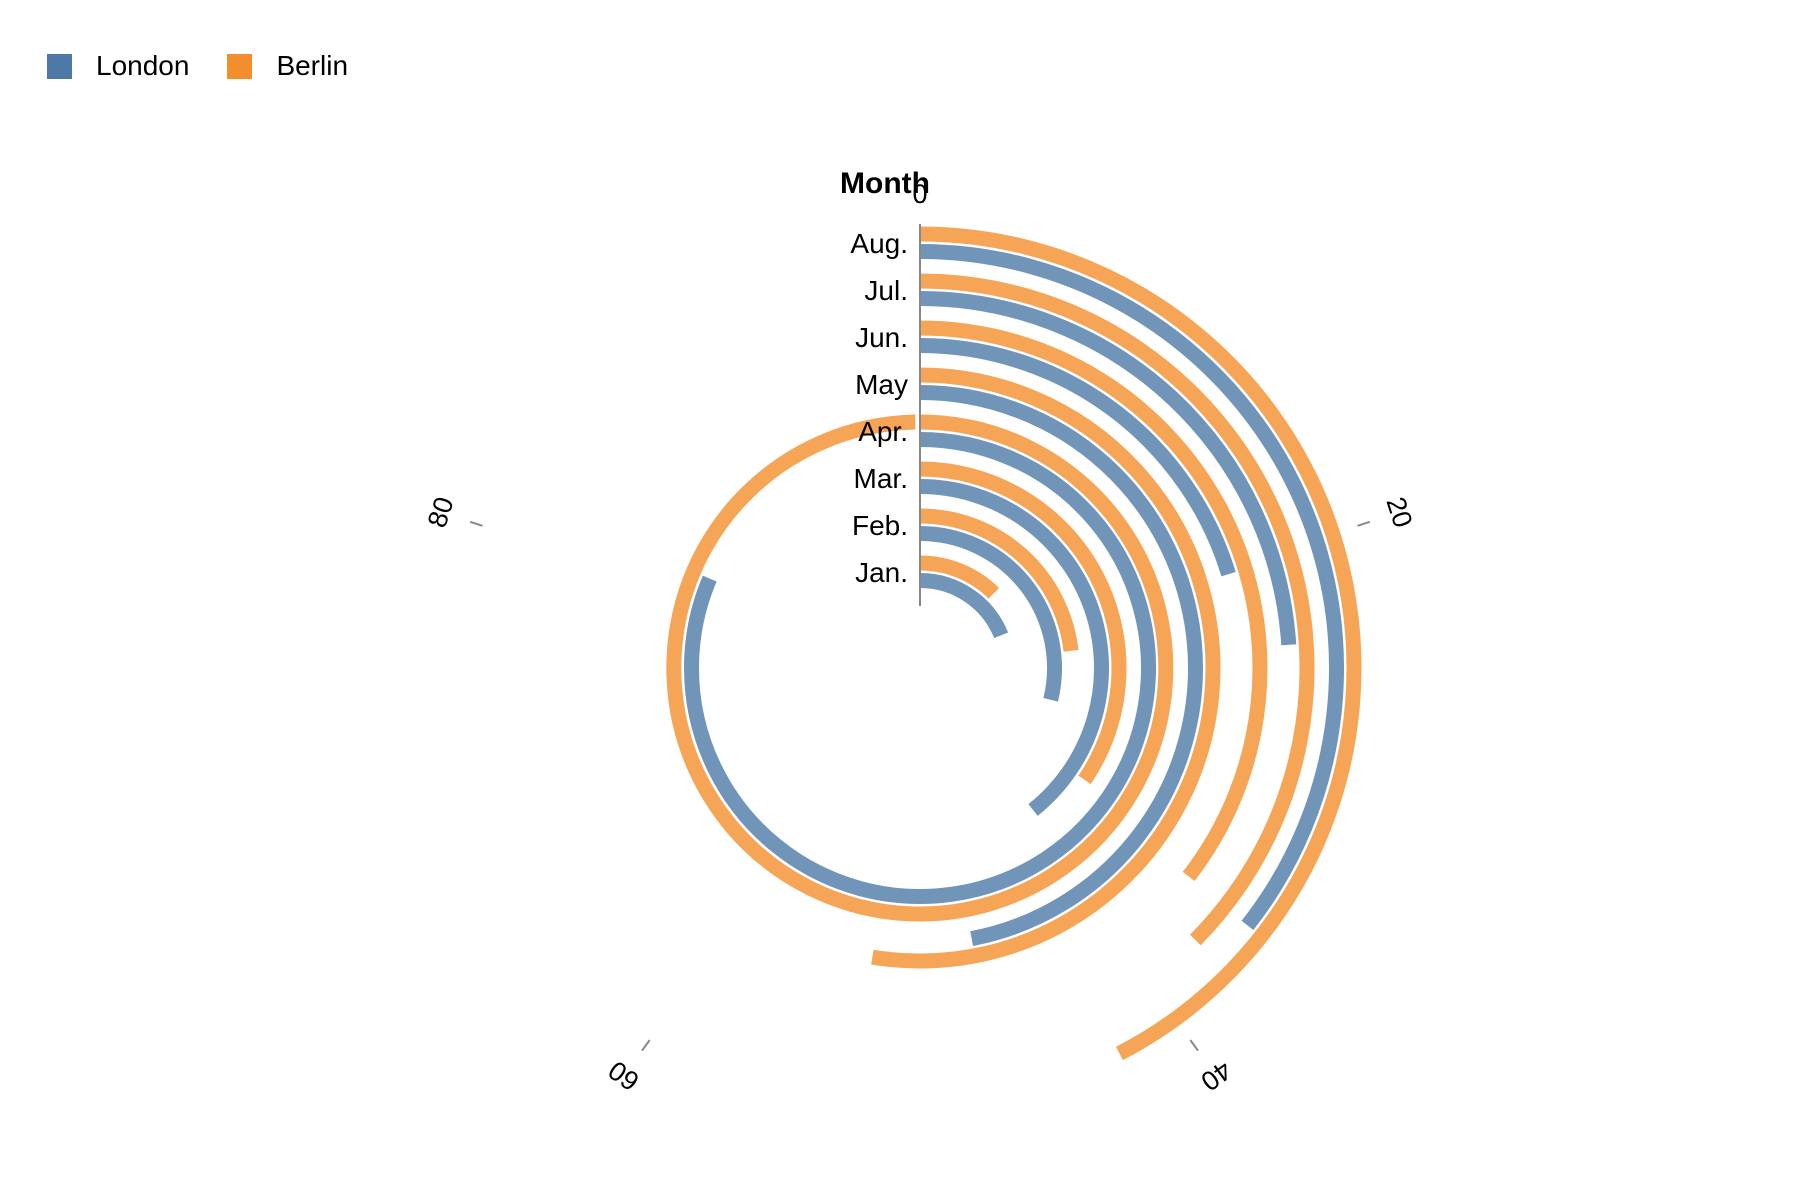 The height and width of the screenshot is (1200, 1800). I want to click on category-label: Jan., so click(881, 572).